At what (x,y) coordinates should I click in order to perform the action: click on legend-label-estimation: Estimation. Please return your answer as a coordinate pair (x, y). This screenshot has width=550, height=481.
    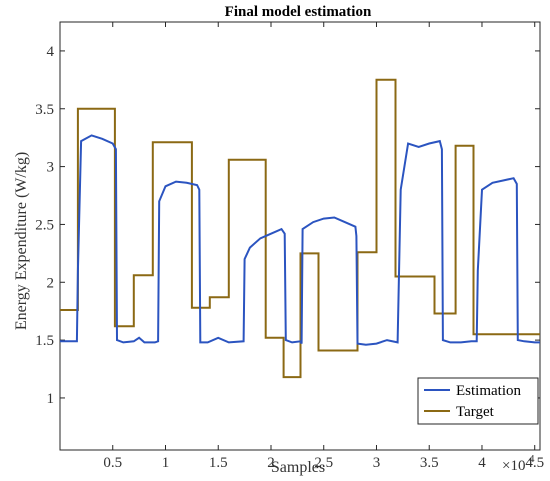
    Looking at the image, I should click on (488, 391).